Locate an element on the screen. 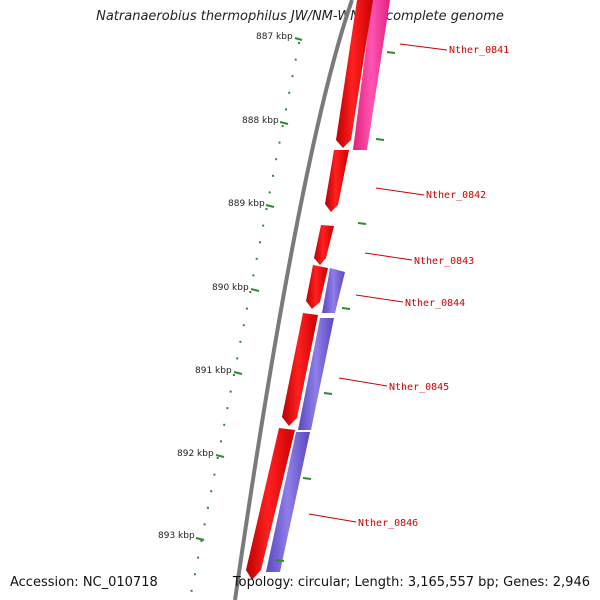 Image resolution: width=600 pixels, height=600 pixels. gene-label-nther-0841: Nther_0841 is located at coordinates (479, 50).